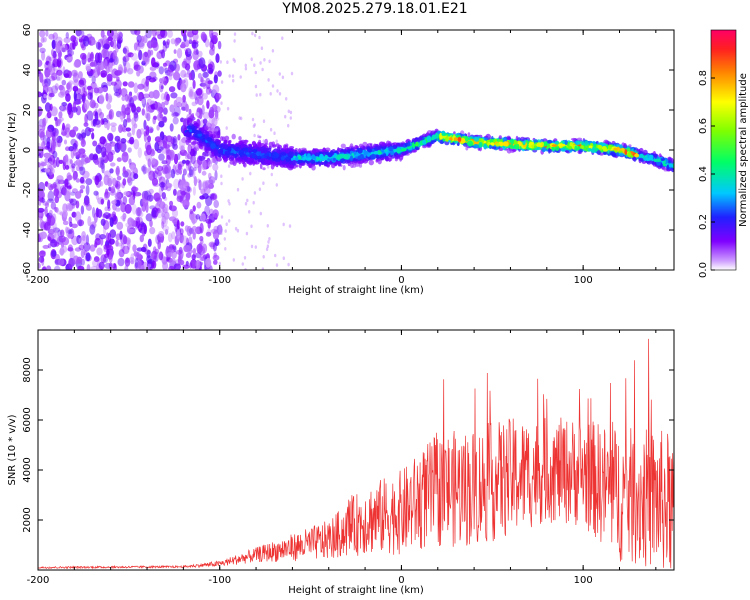  What do you see at coordinates (27, 519) in the screenshot?
I see `y-tick-label: 2000` at bounding box center [27, 519].